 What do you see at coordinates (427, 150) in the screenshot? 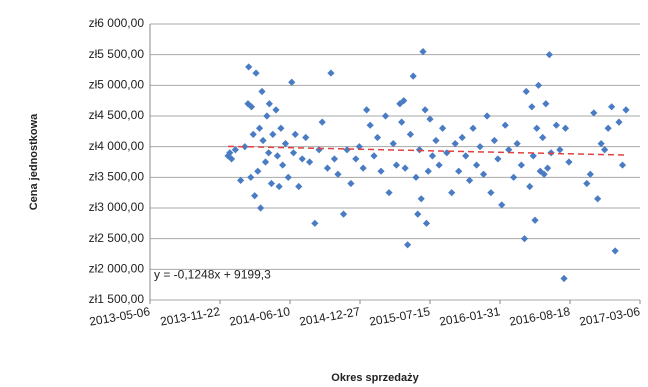
I see `trendline` at bounding box center [427, 150].